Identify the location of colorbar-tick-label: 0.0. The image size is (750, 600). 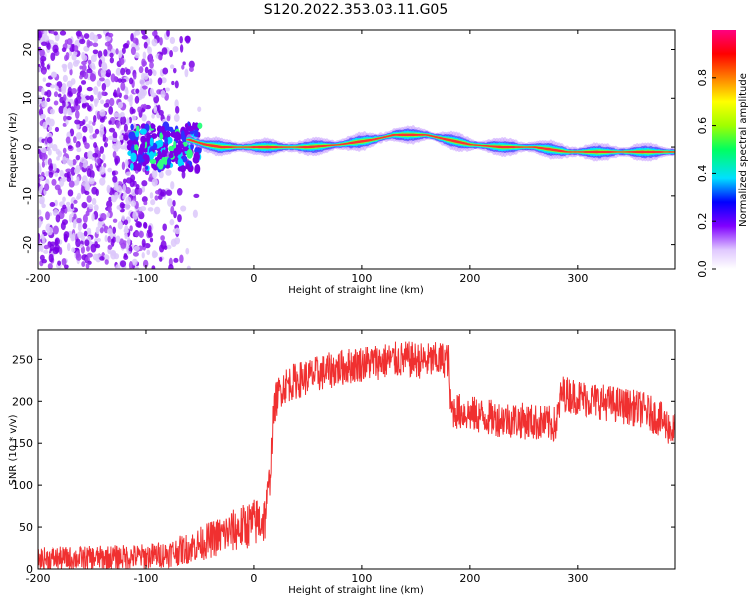
(702, 269).